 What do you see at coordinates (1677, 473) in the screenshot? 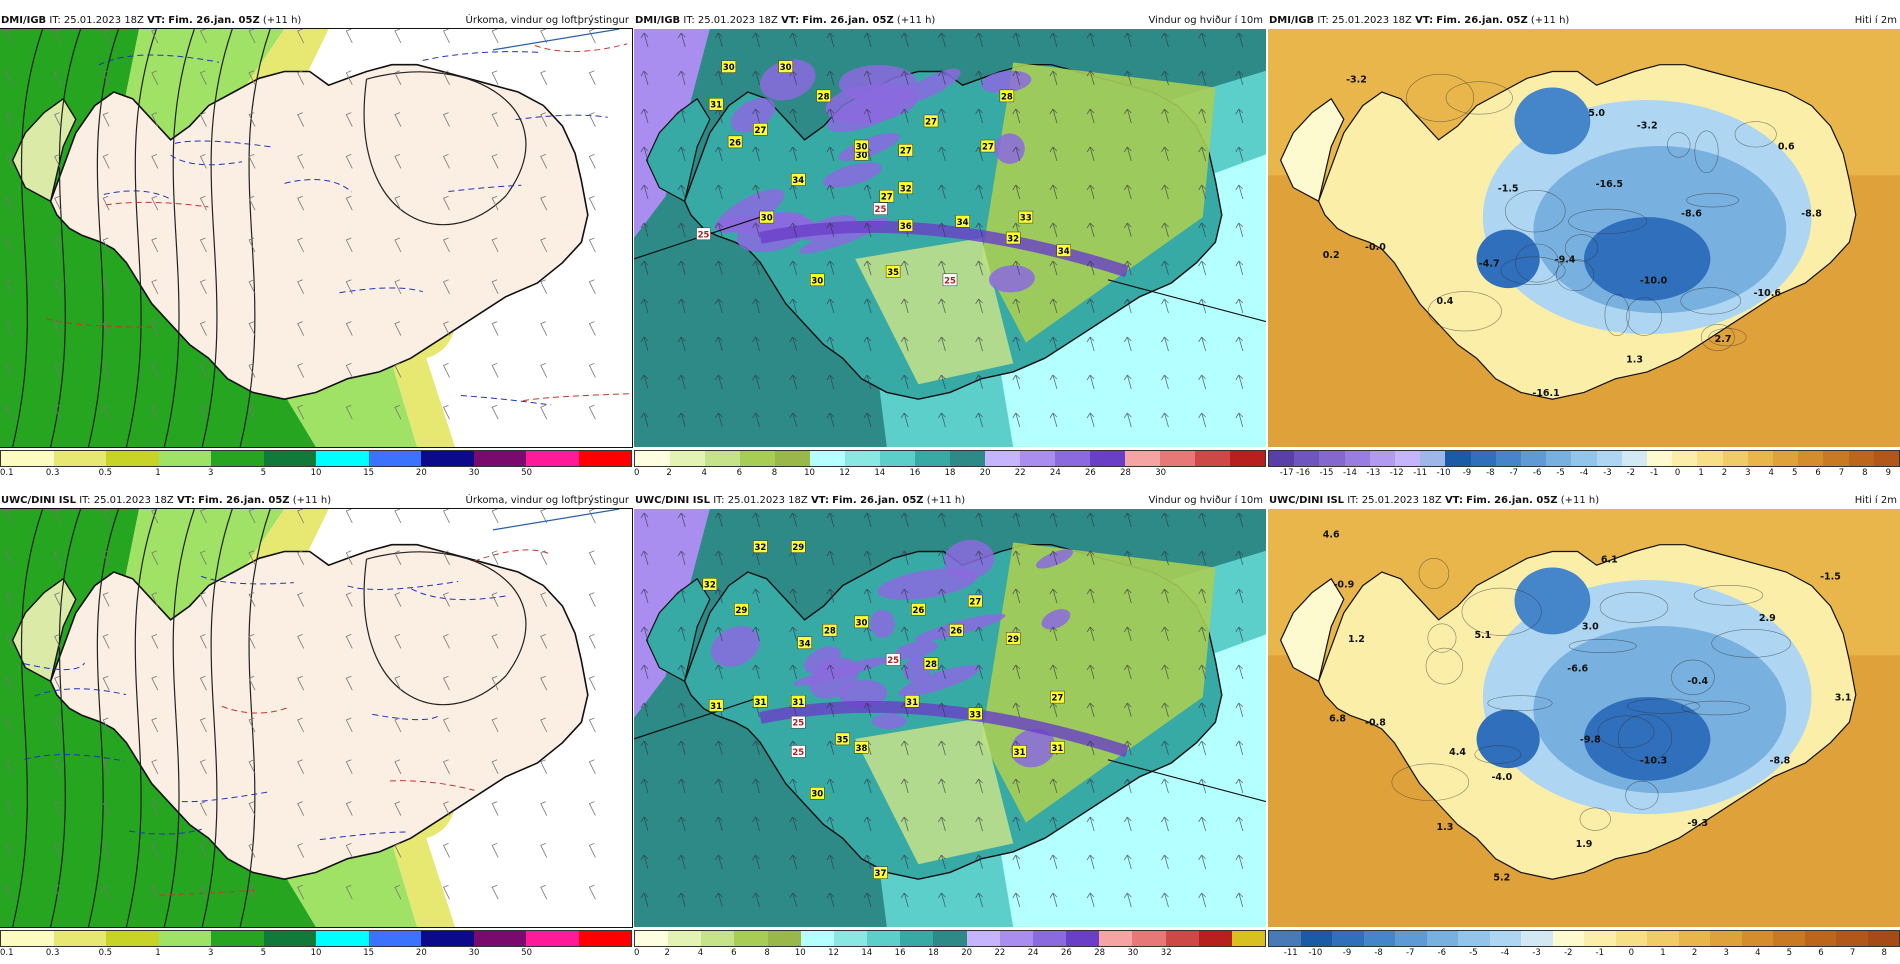
I see `colorbar-tick-label: 0` at bounding box center [1677, 473].